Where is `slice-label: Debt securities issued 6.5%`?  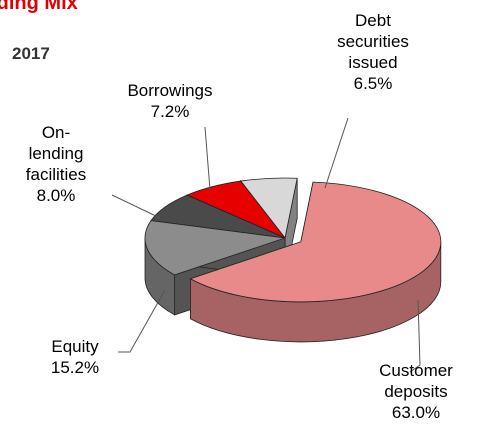 slice-label: Debt securities issued 6.5% is located at coordinates (373, 52).